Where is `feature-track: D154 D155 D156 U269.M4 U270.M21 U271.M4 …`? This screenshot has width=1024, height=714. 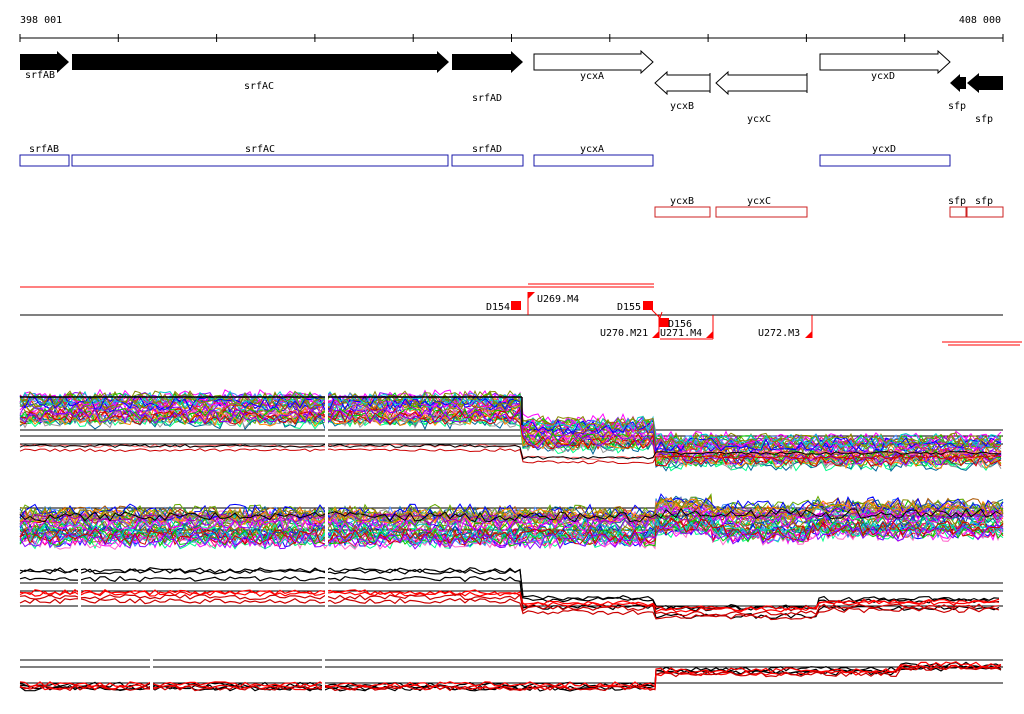
feature-track: D154 D155 D156 U269.M4 U270.M21 U271.M4 … is located at coordinates (521, 314).